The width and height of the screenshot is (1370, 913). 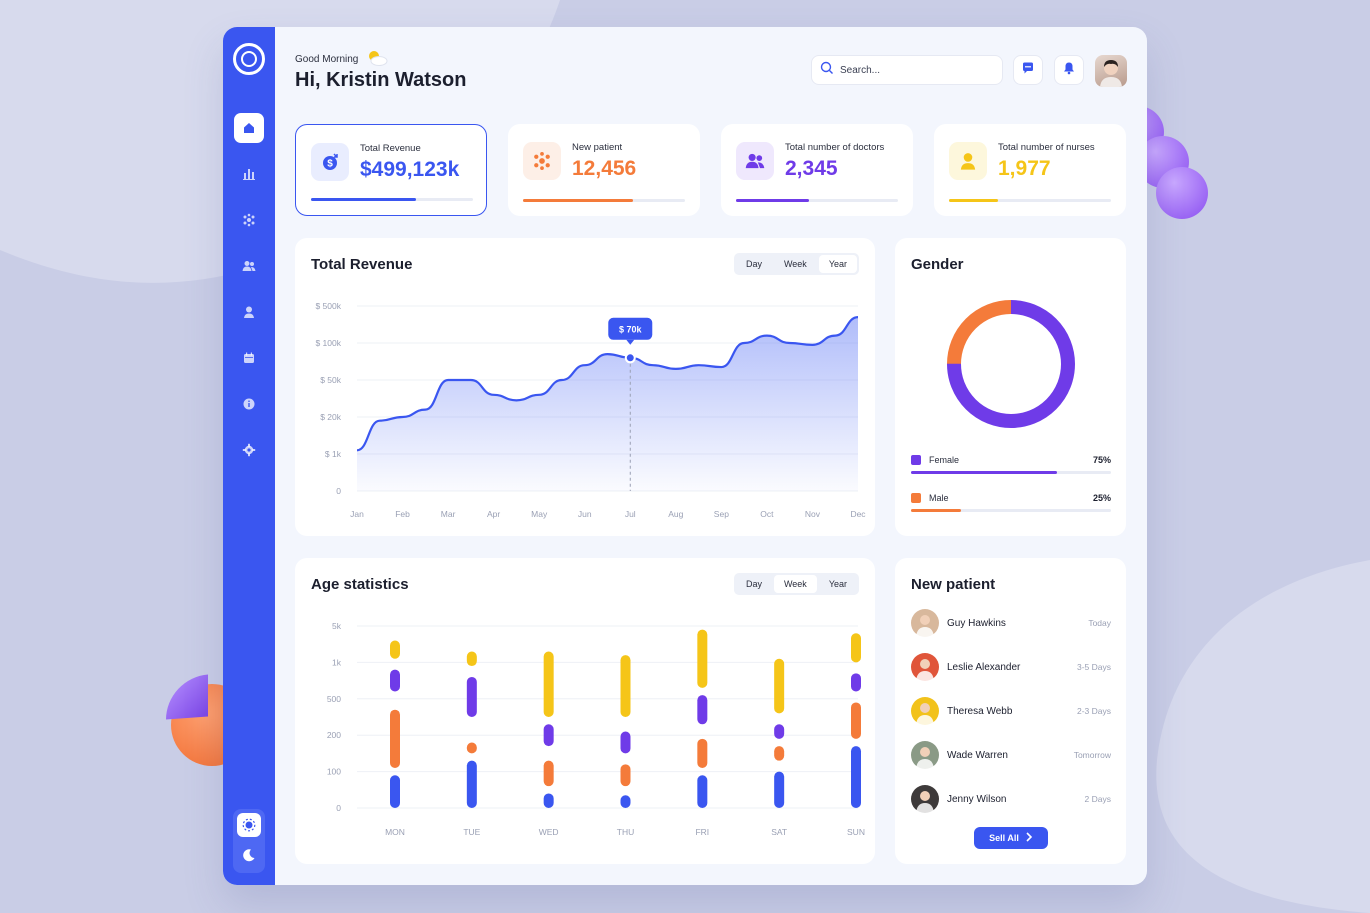 What do you see at coordinates (1011, 756) in the screenshot?
I see `patient-row: Wade Warren Tomorrow` at bounding box center [1011, 756].